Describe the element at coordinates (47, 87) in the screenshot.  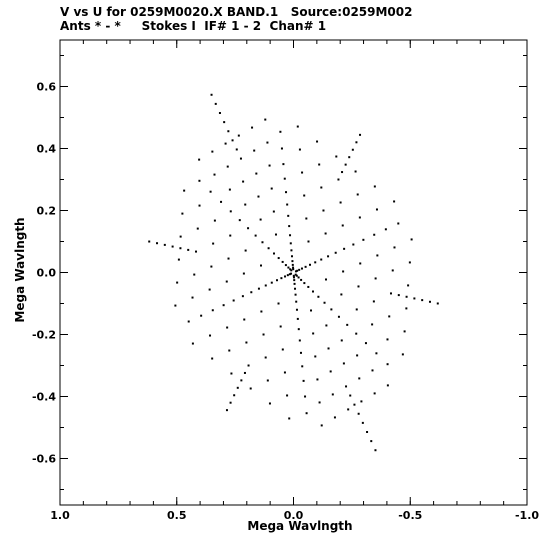
I see `y-tick-label: 0.6` at that location.